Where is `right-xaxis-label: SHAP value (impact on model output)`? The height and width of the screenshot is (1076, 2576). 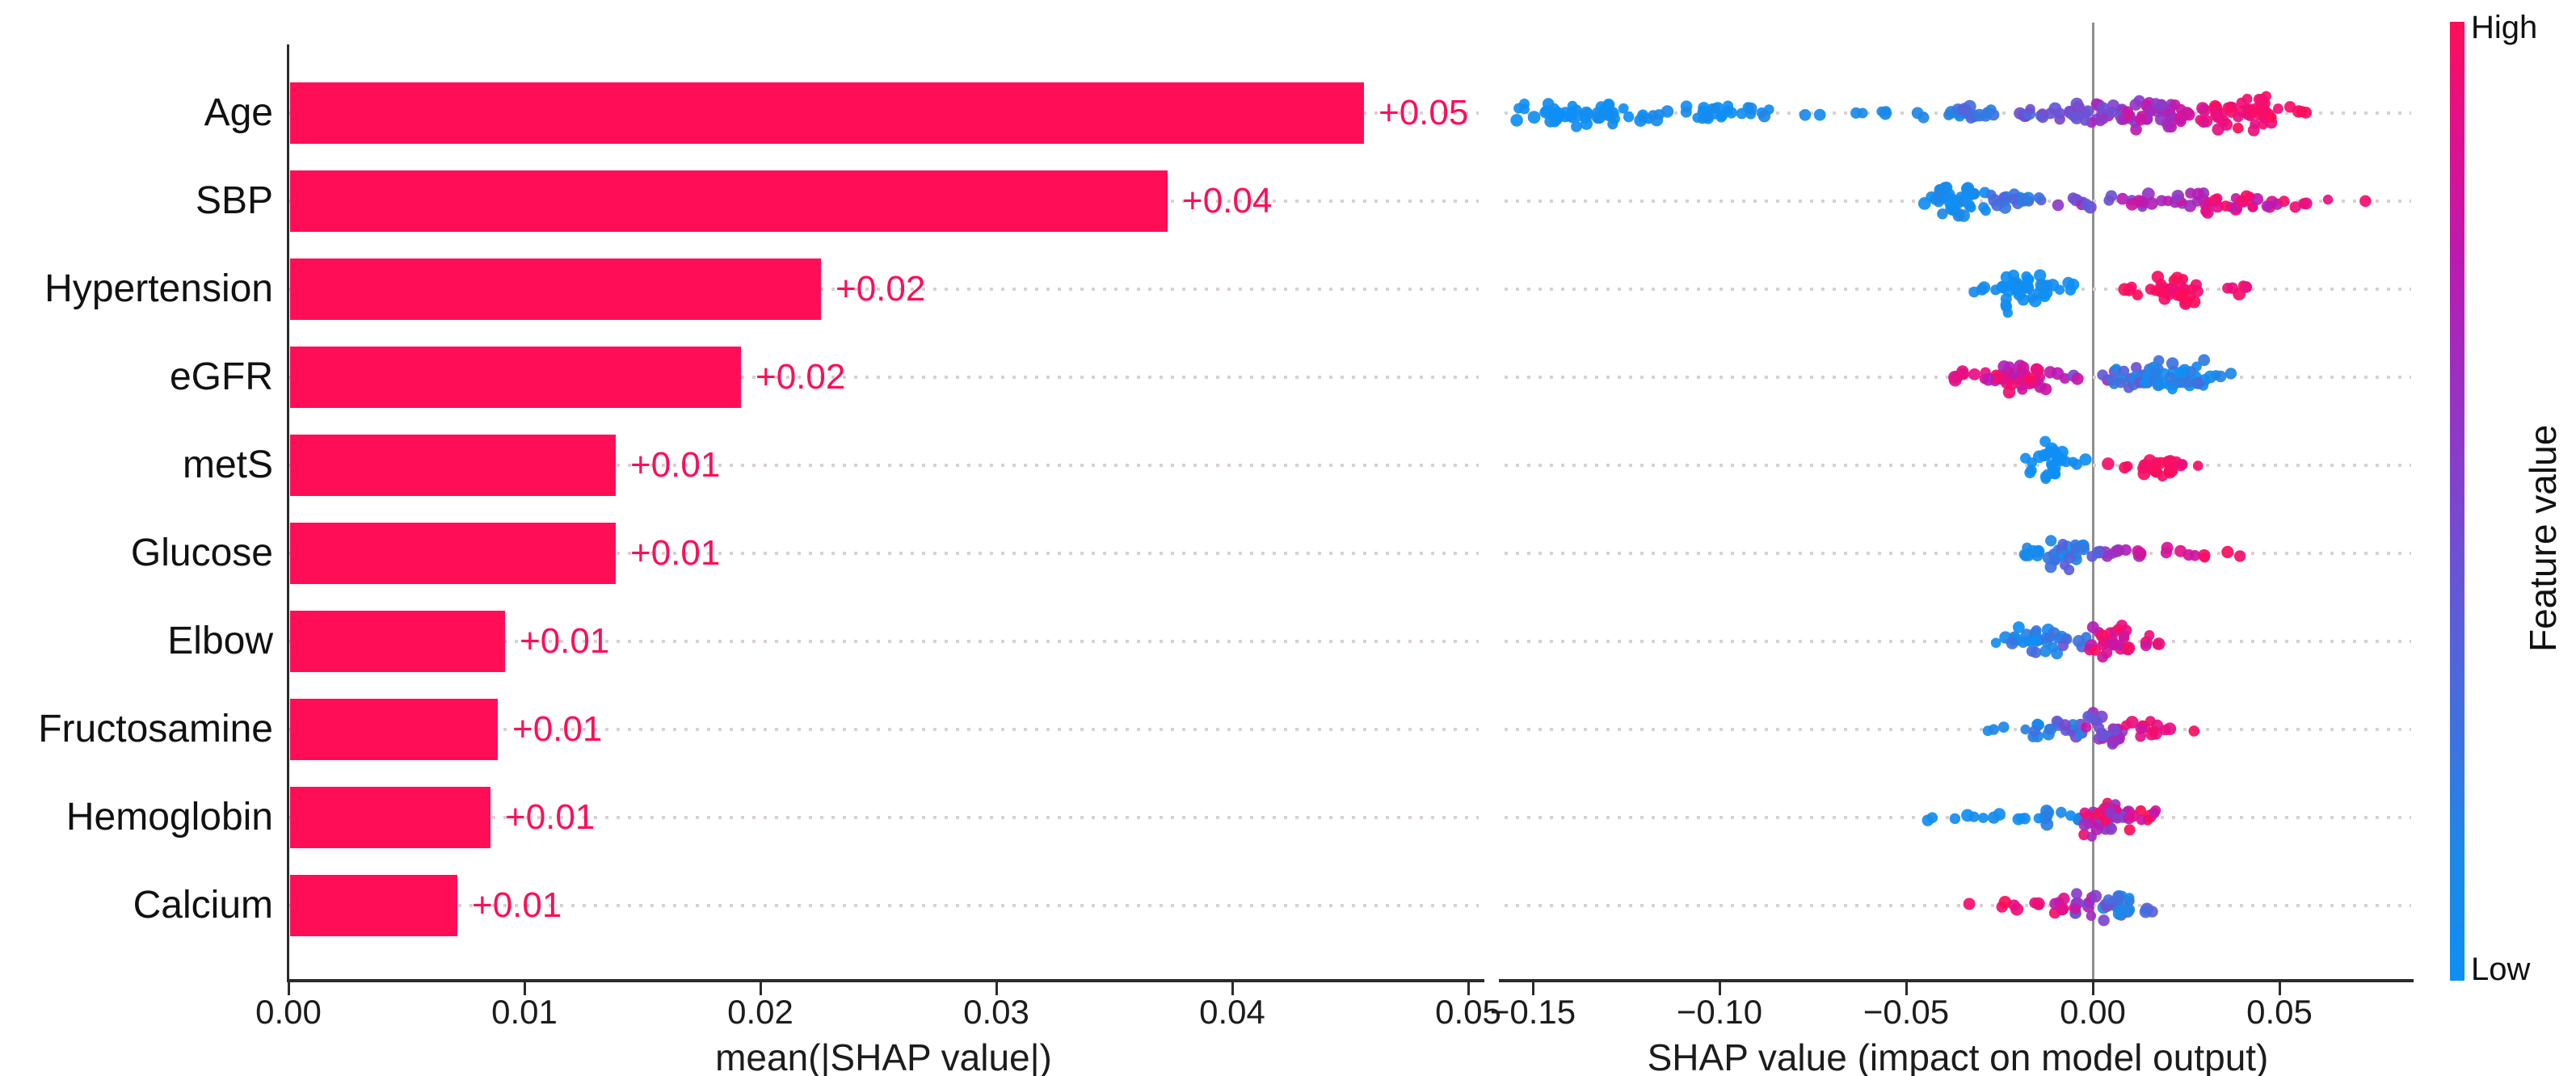
right-xaxis-label: SHAP value (impact on model output) is located at coordinates (1958, 1056).